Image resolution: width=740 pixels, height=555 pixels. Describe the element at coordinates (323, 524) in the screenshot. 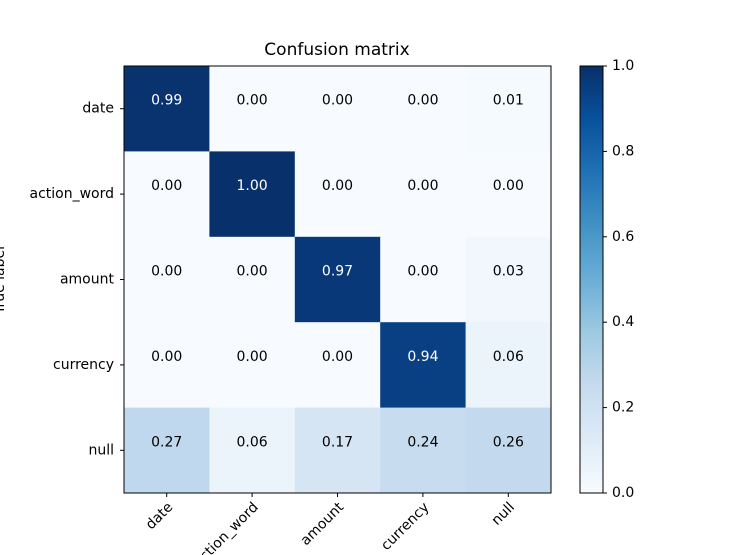

I see `x-tick-label: amount` at that location.